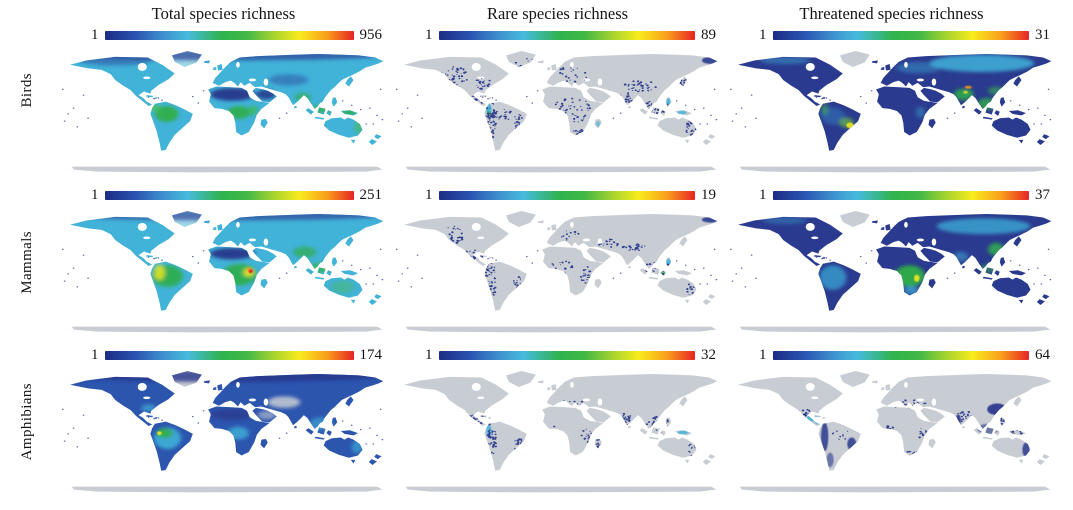 The width and height of the screenshot is (1073, 510). I want to click on cell-mammals-total: 1 251, so click(223, 262).